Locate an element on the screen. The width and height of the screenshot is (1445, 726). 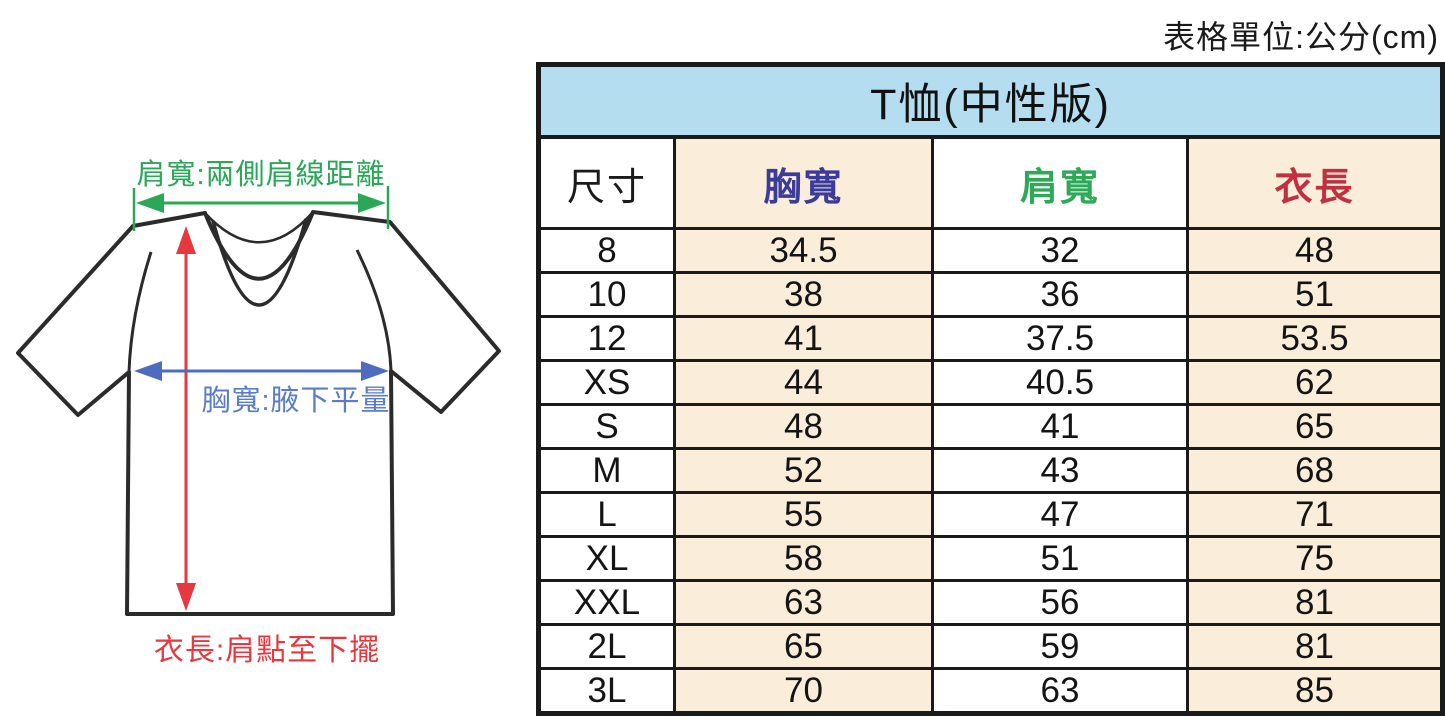
right-seam-line is located at coordinates (374, 310).